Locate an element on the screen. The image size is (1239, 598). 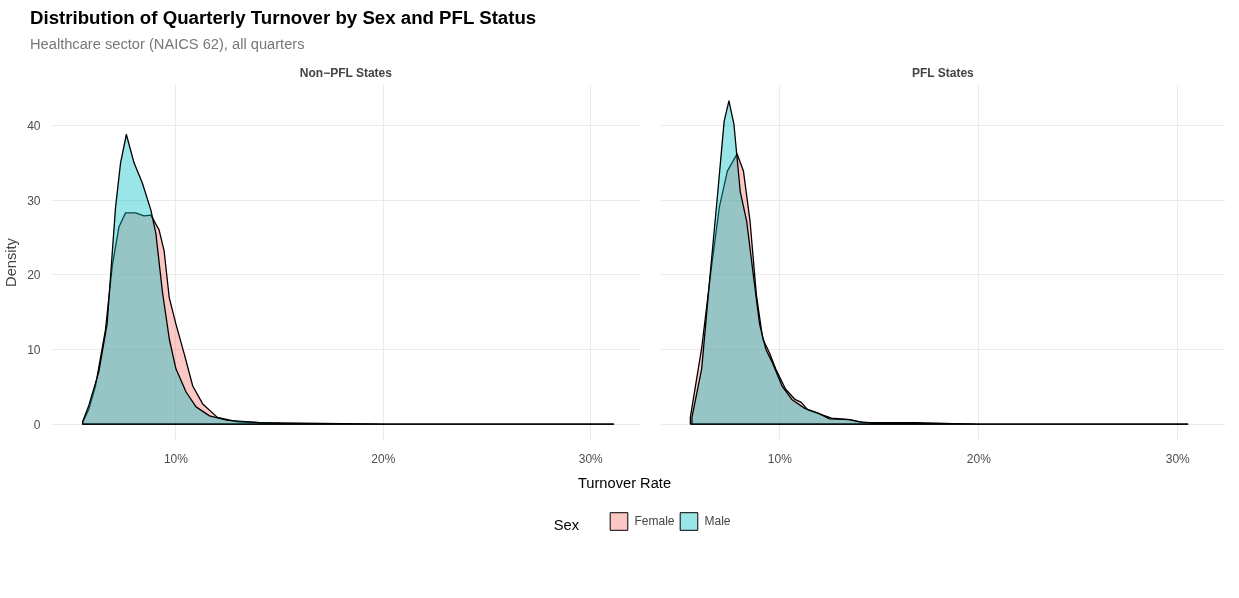
x-axis-title: Turnover Rate is located at coordinates (624, 483).